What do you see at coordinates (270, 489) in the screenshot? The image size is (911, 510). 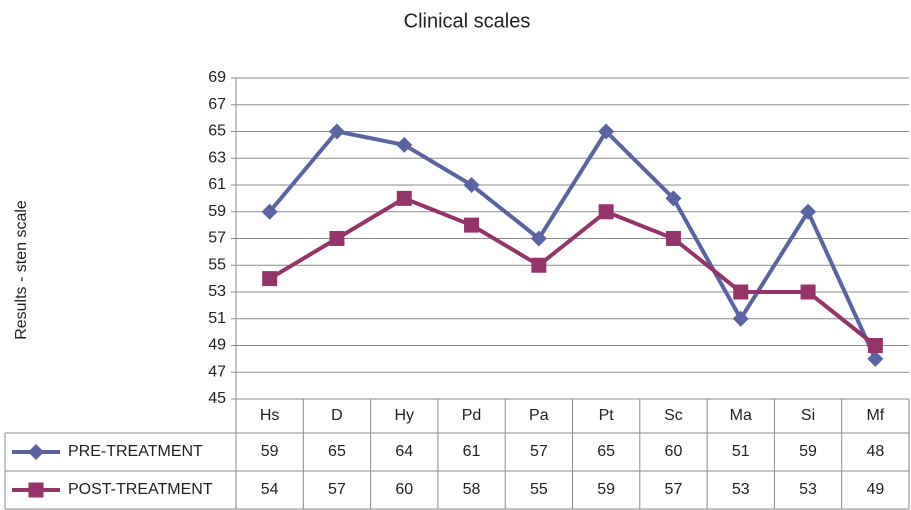 I see `table-value: 54` at bounding box center [270, 489].